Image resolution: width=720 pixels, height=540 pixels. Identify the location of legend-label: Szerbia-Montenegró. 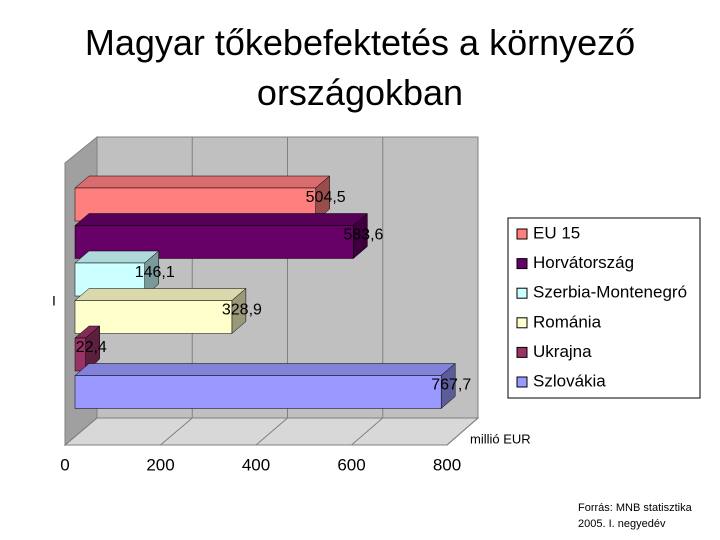
(610, 292).